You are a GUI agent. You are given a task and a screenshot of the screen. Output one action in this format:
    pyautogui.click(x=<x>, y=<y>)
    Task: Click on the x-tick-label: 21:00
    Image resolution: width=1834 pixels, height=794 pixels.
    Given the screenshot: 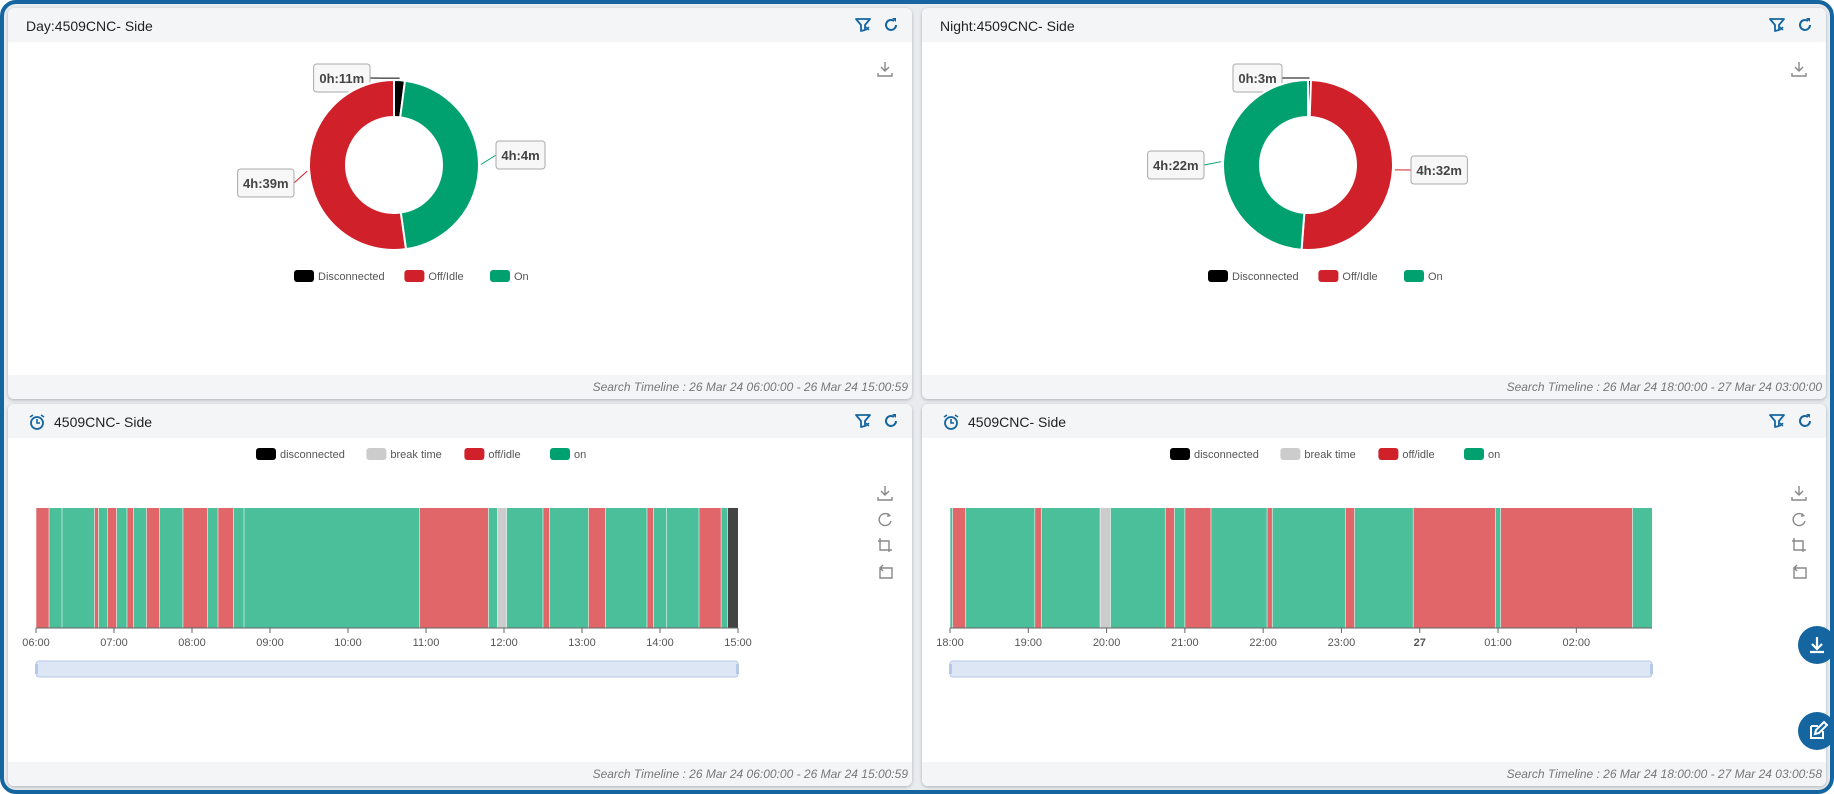 What is the action you would take?
    pyautogui.click(x=1185, y=643)
    